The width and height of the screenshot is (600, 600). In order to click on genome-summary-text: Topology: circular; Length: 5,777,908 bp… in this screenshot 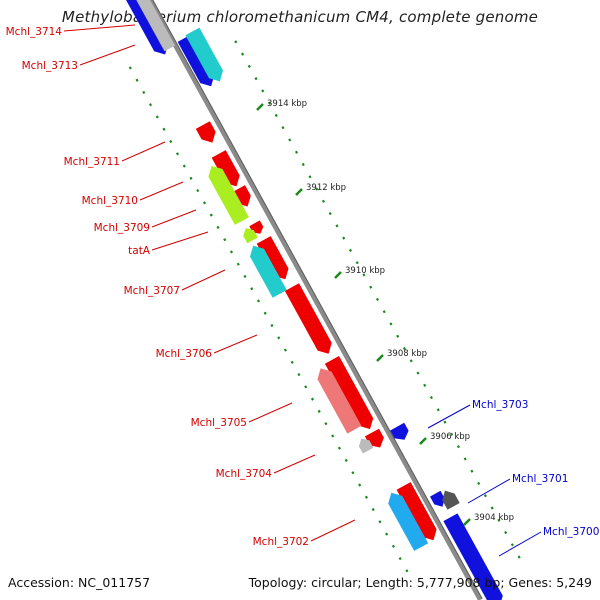, I will do `click(420, 582)`.